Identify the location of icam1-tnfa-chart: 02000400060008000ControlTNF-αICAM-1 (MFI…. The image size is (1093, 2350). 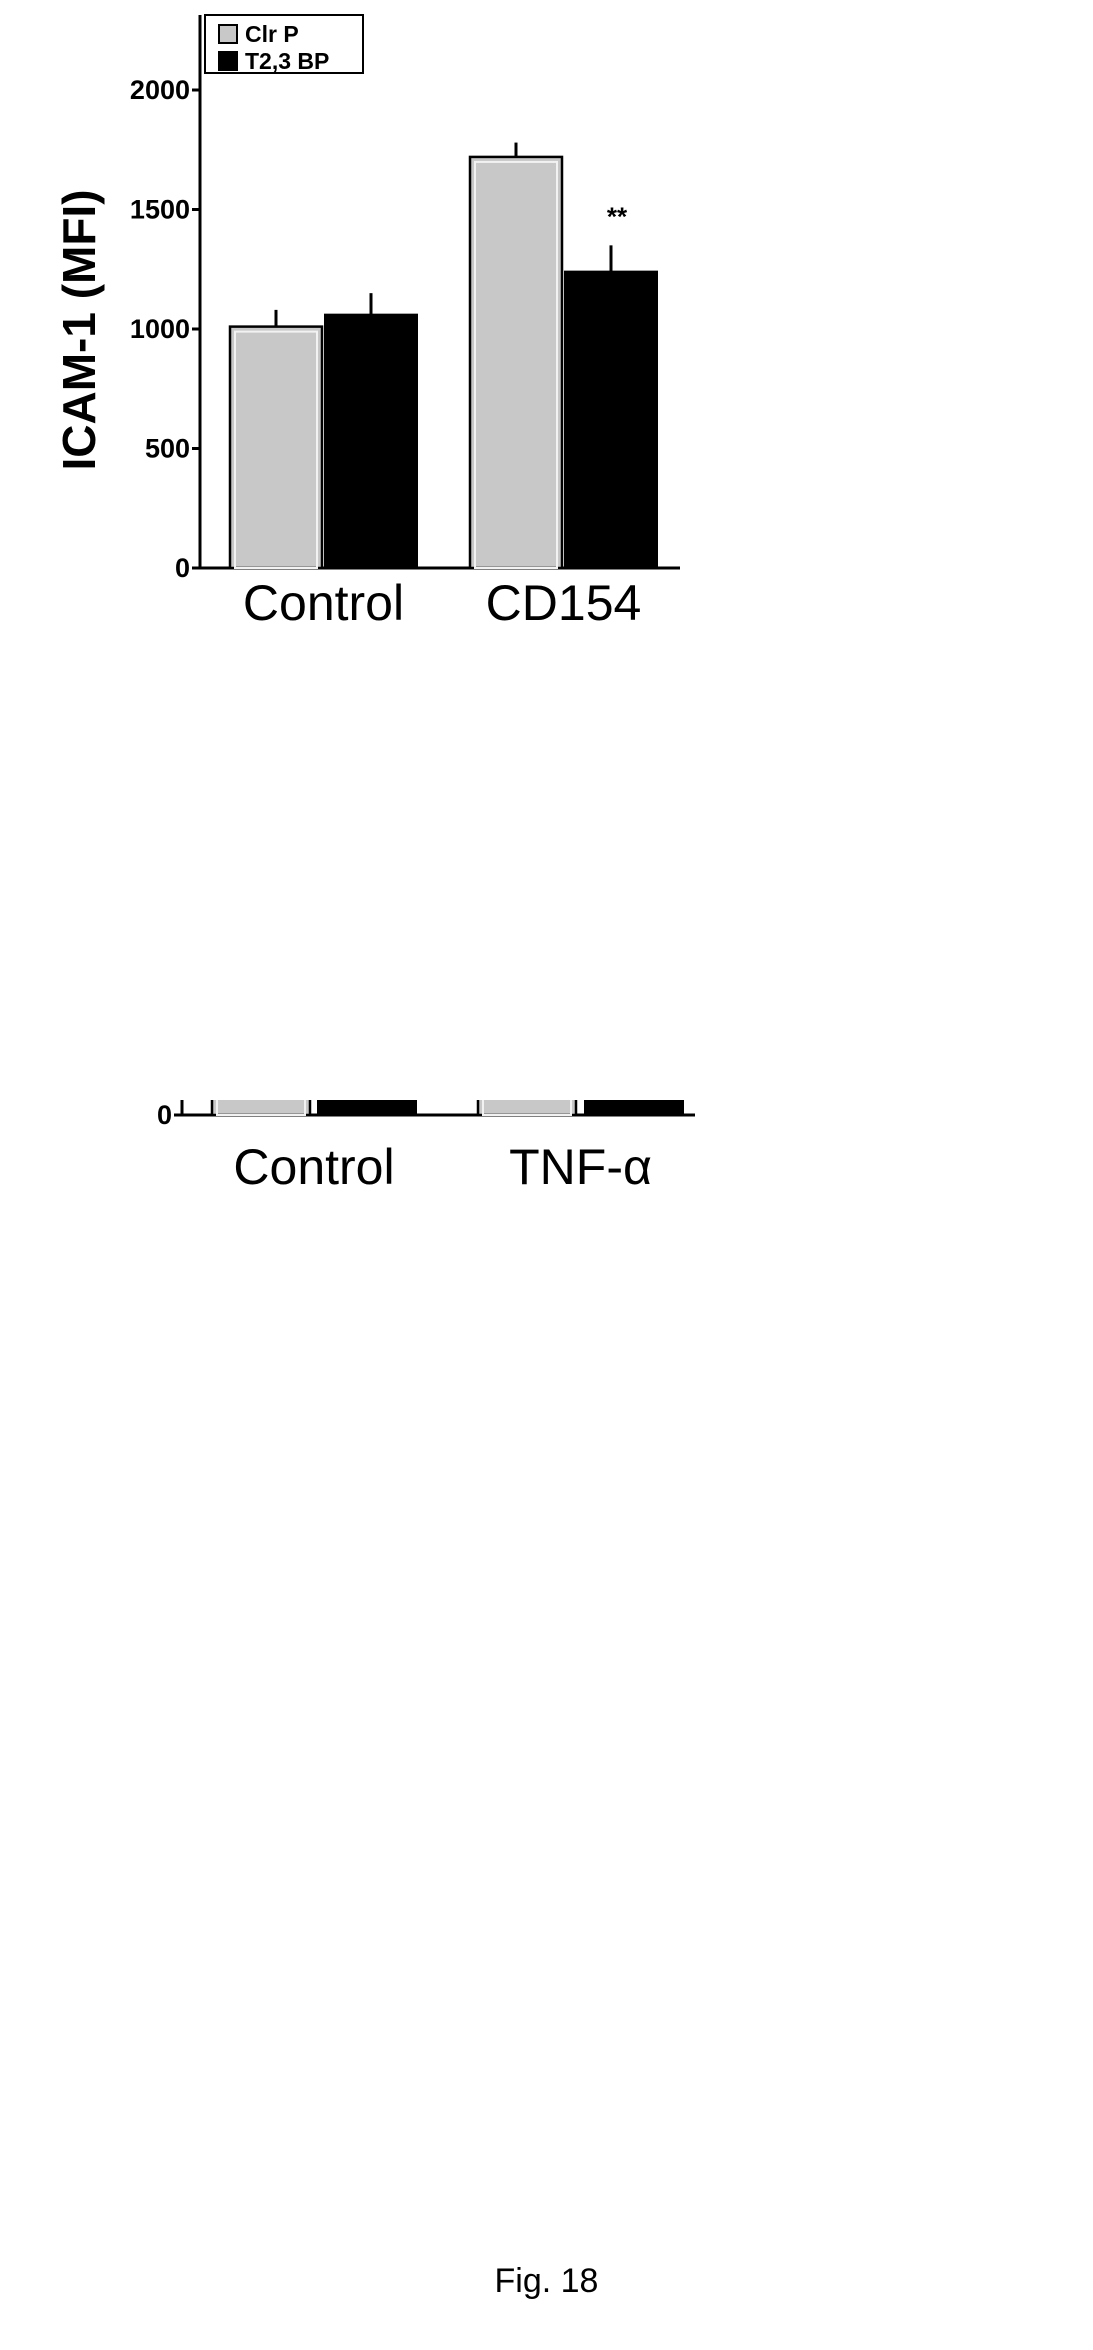
(365, 1147).